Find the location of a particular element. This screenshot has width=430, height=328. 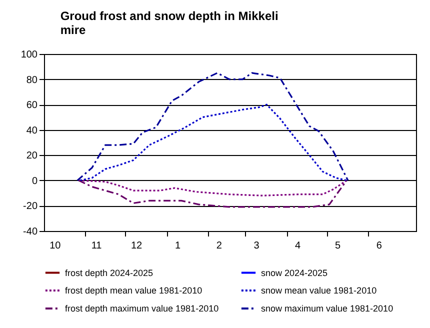

x-tick-label: 6 is located at coordinates (379, 246).